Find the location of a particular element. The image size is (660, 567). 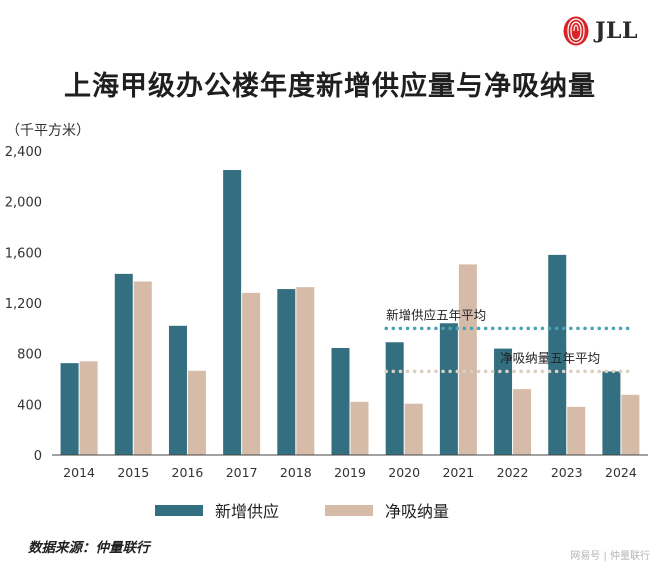

bar-supply-2019 is located at coordinates (340, 401).